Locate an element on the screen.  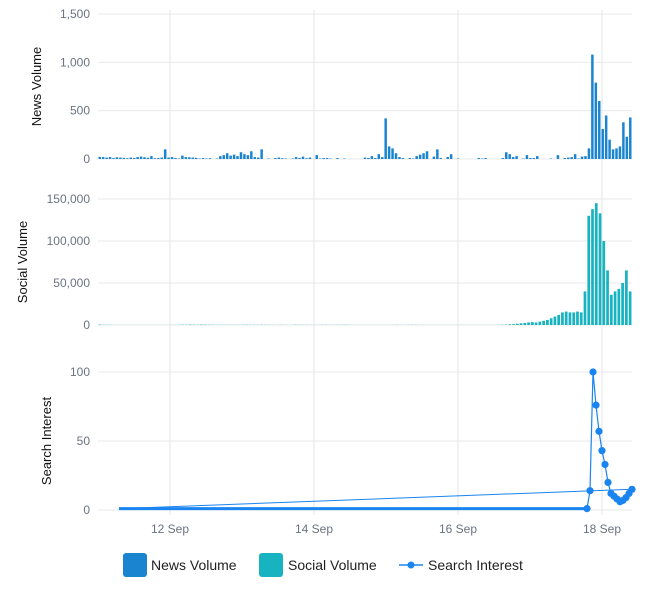
y-axis-label: Search Interest is located at coordinates (46, 441).